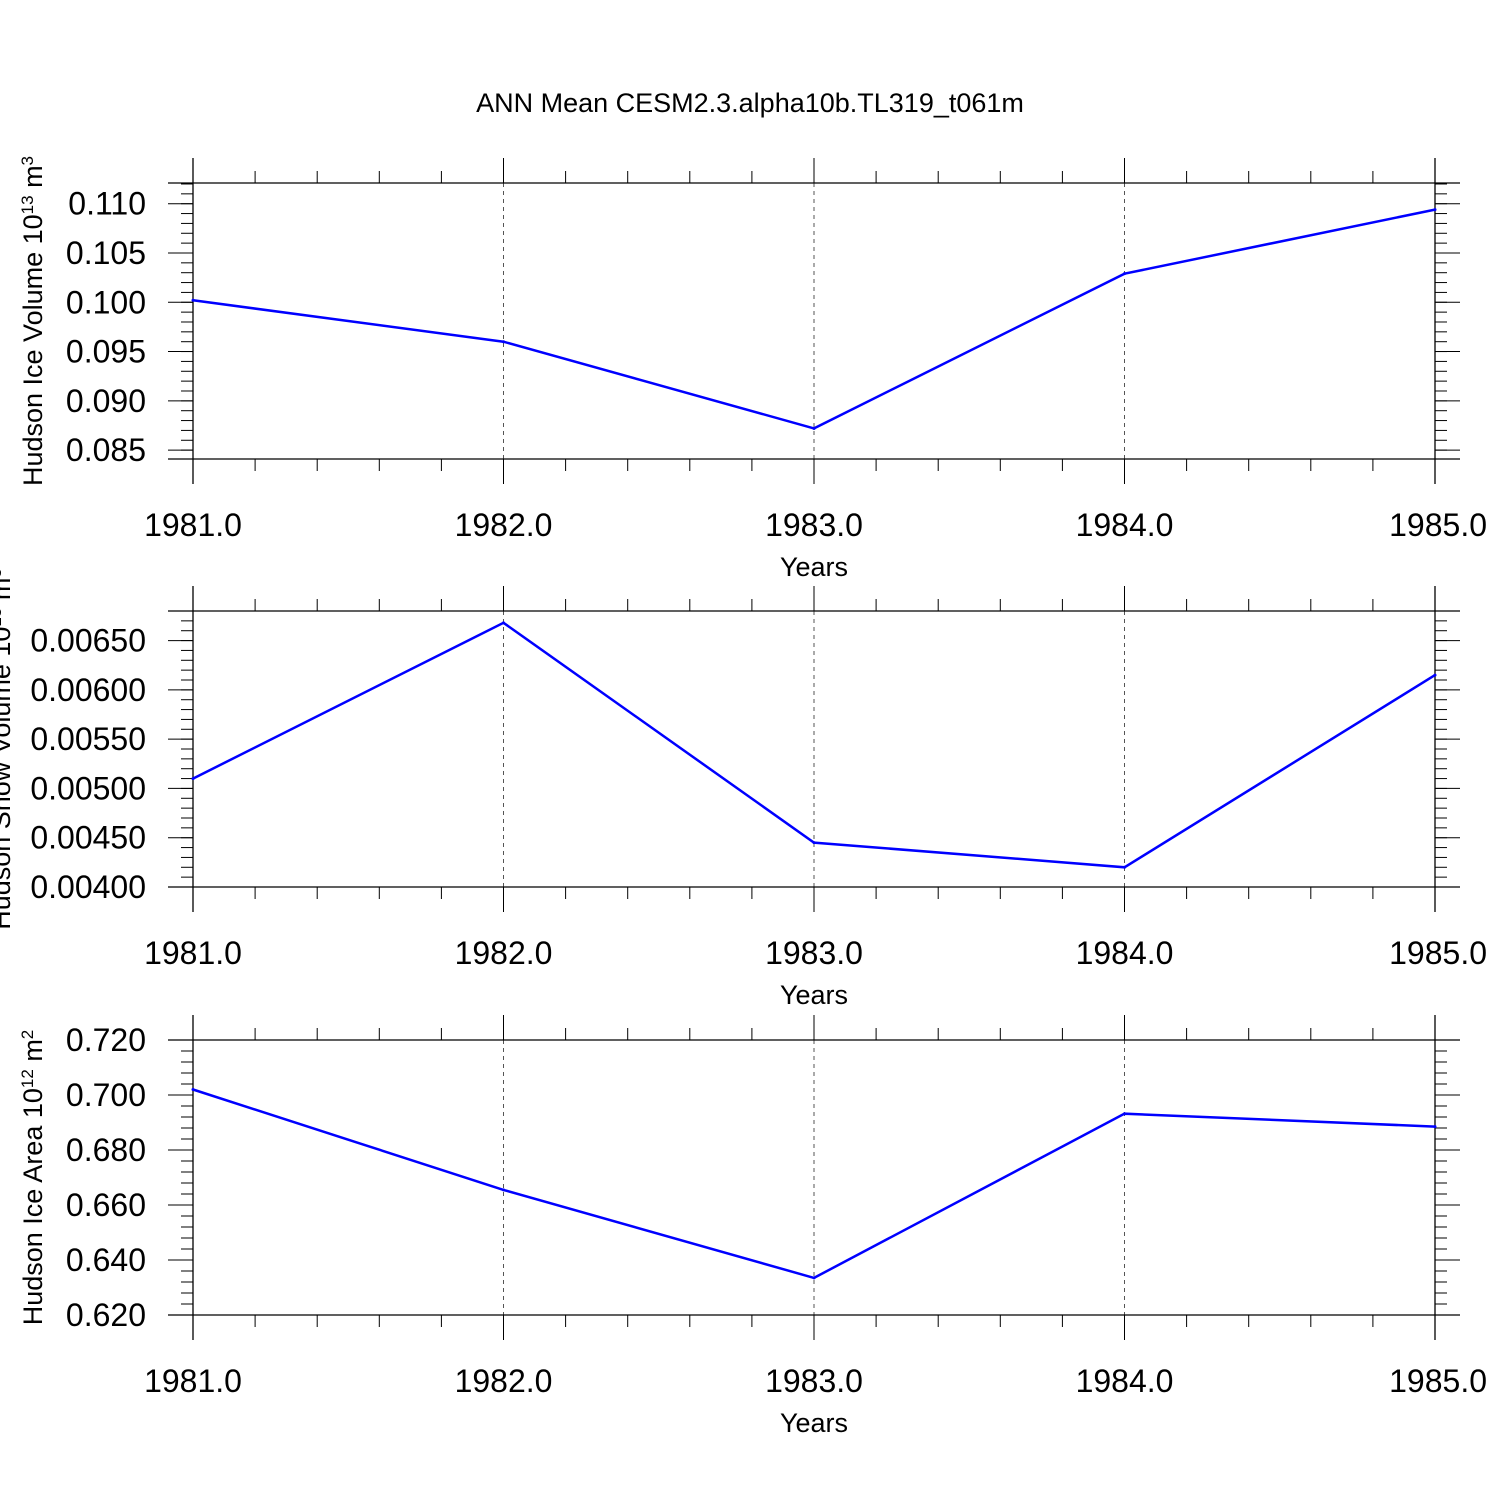  I want to click on y-tick-label: 0.090, so click(106, 401).